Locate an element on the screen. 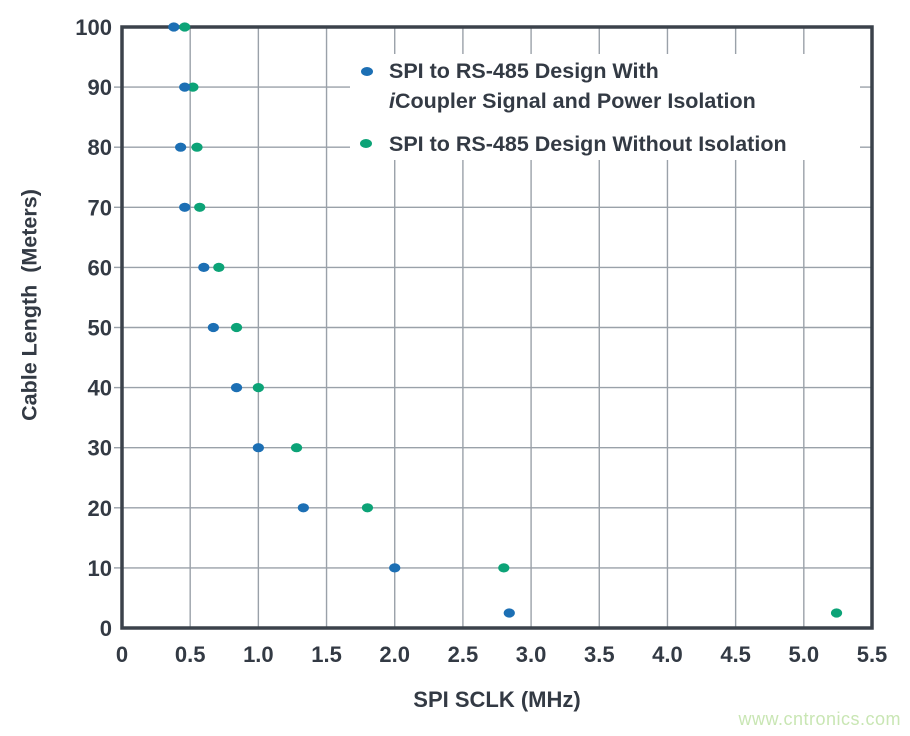 The height and width of the screenshot is (736, 910). x-tick-label: 0.5 is located at coordinates (190, 654).